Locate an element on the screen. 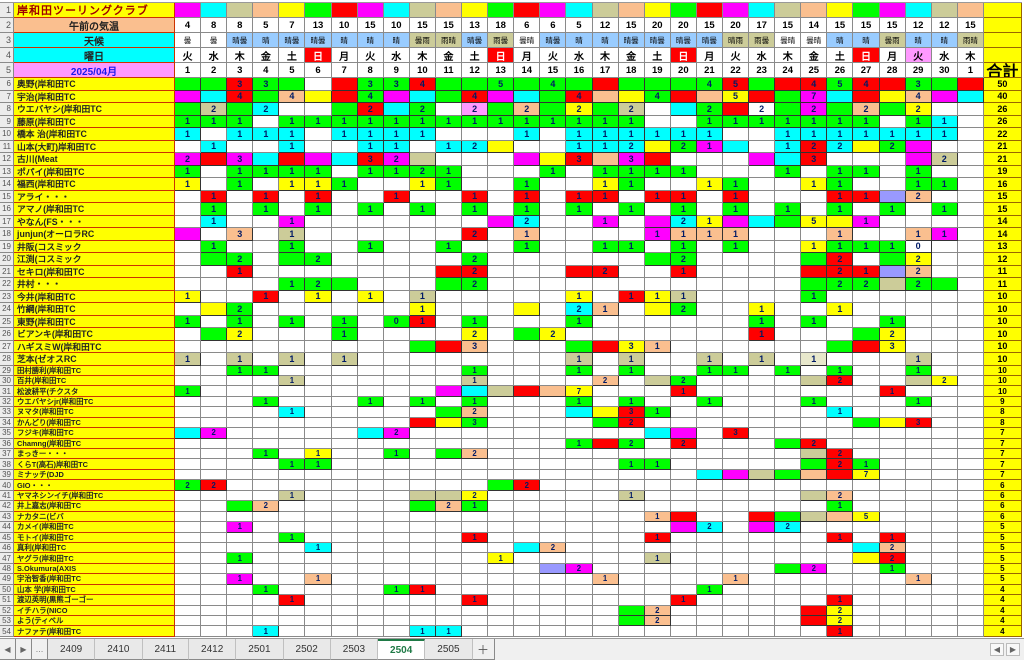 The height and width of the screenshot is (660, 1024). temp-cell: 5 is located at coordinates (266, 25).